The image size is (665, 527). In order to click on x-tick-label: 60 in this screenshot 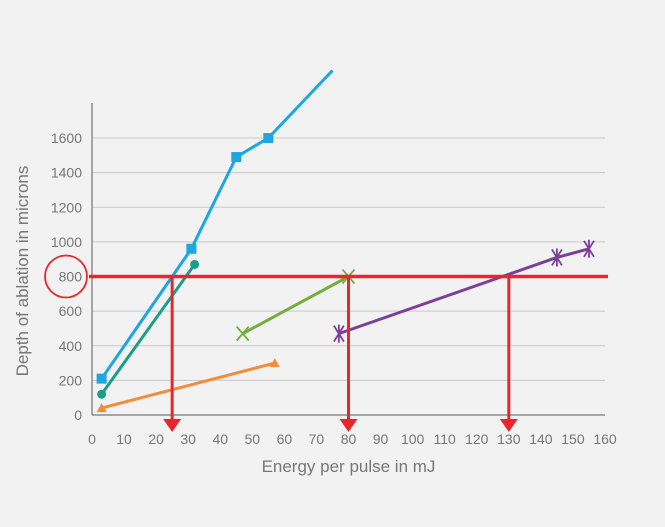, I will do `click(285, 439)`.